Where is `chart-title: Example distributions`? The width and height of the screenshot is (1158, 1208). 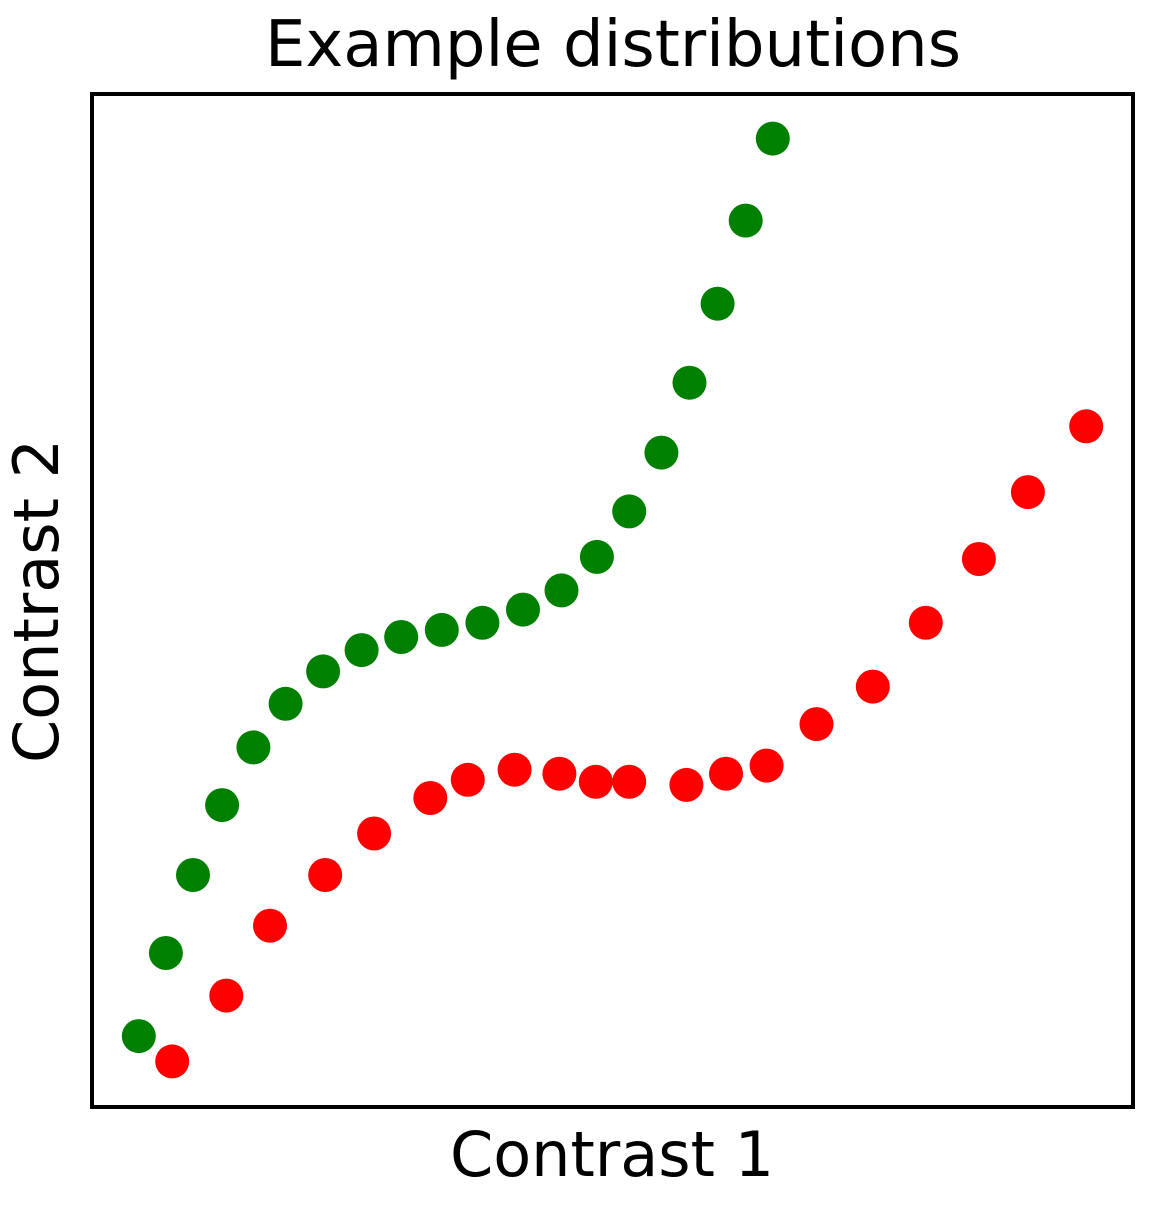 chart-title: Example distributions is located at coordinates (613, 45).